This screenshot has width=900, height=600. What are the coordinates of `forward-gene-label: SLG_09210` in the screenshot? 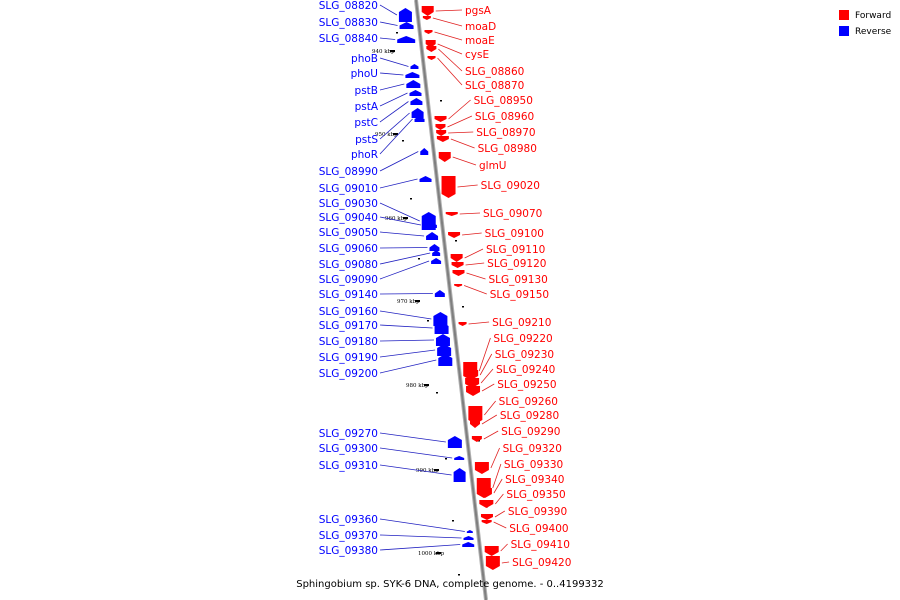 It's located at (521, 323).